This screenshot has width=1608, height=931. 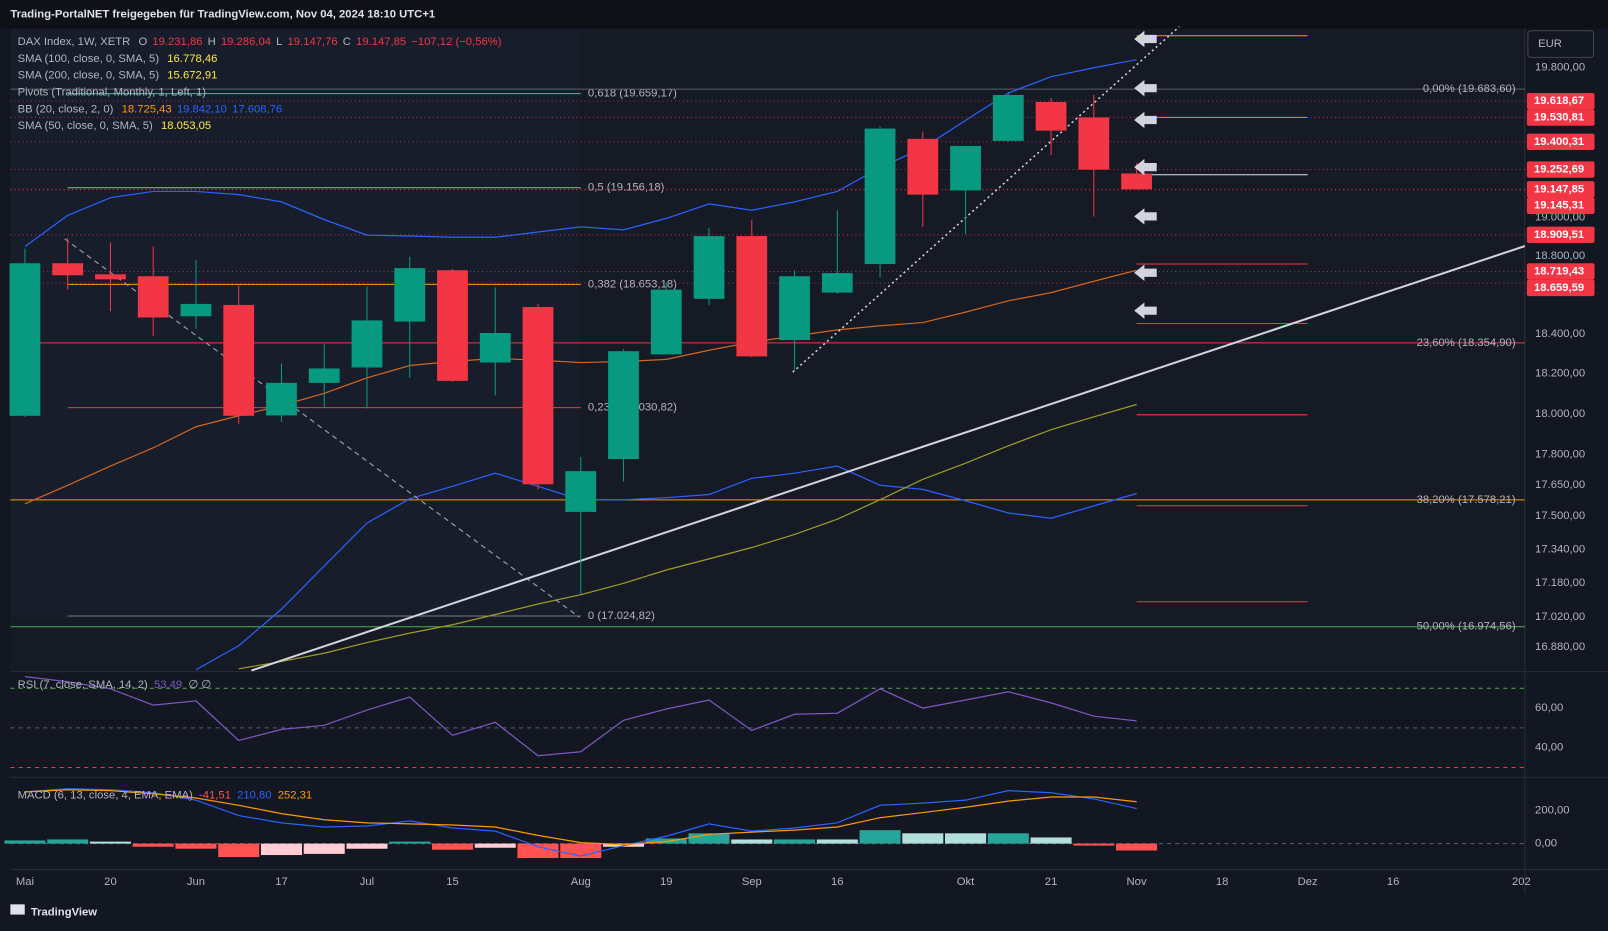 I want to click on x-tick-label: 20, so click(x=110, y=882).